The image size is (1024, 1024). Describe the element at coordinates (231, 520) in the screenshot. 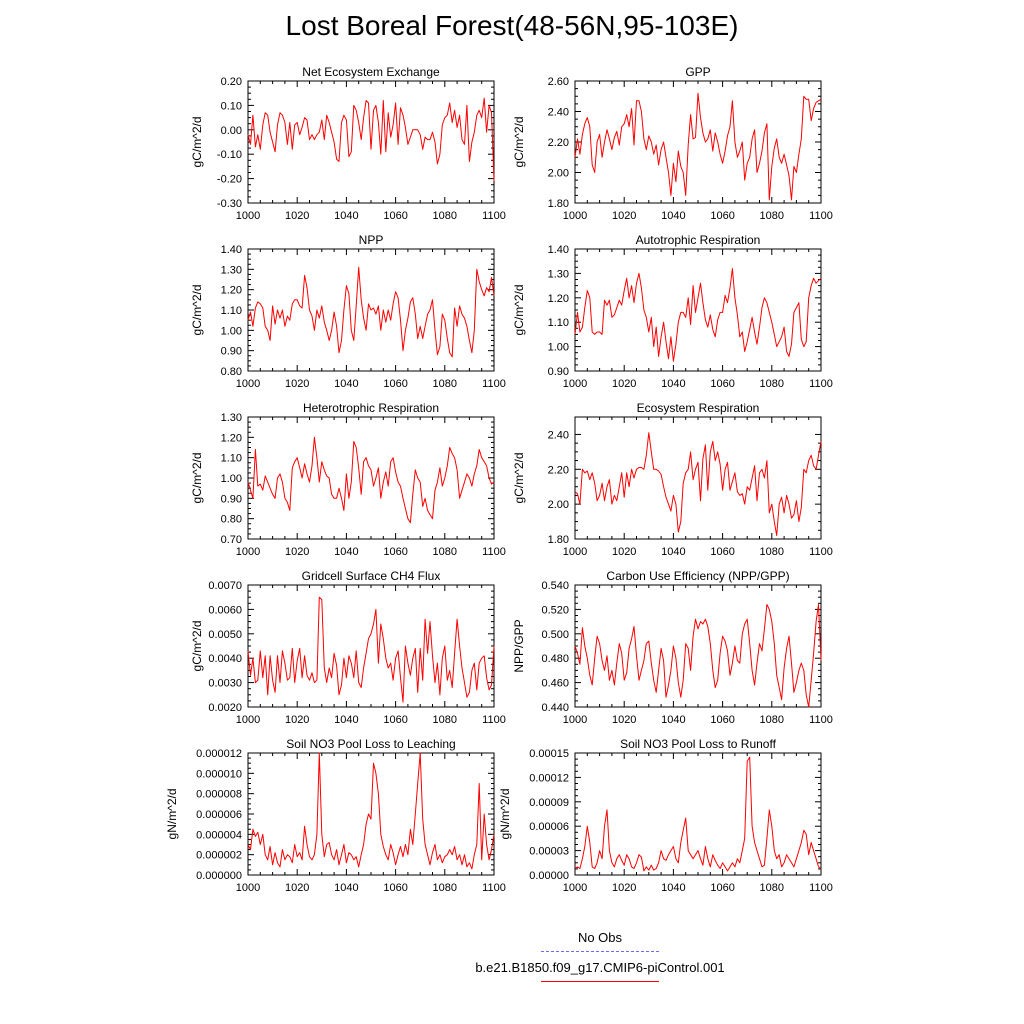

I see `y-tick-label: 0.80` at that location.